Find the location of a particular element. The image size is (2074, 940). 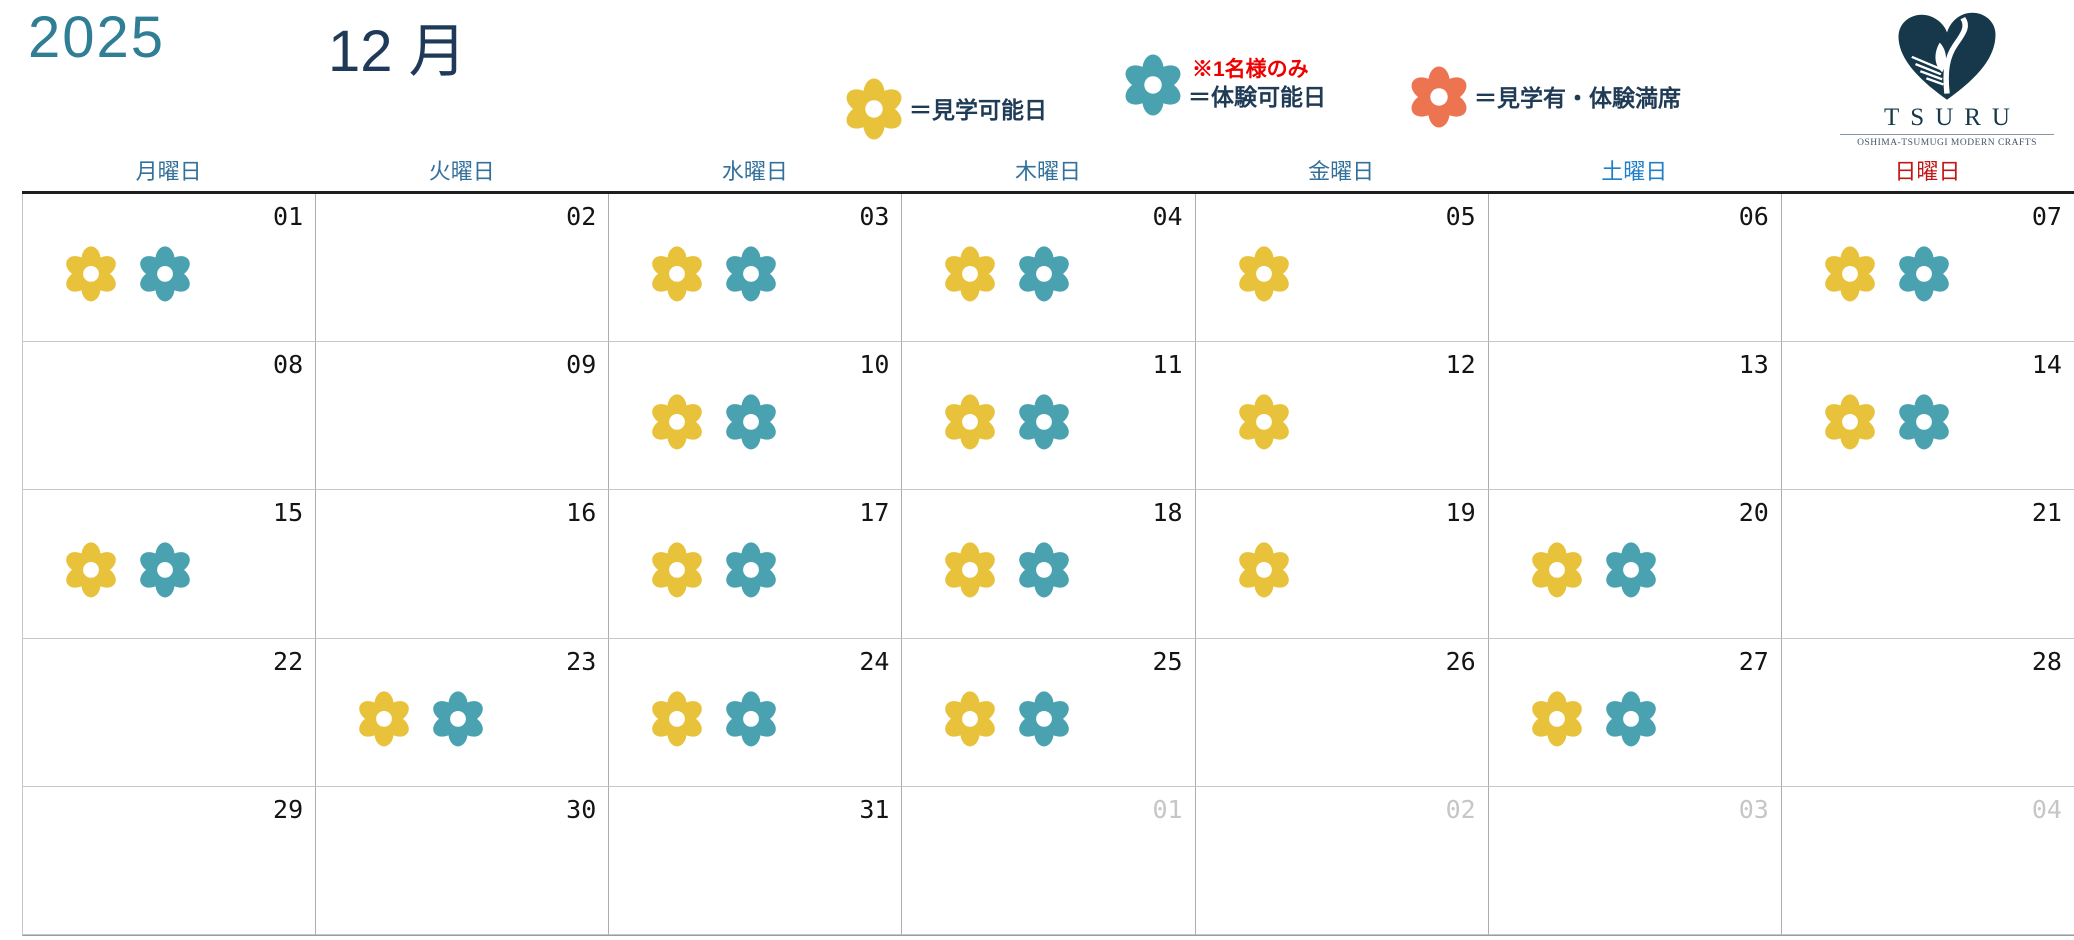

day-number: 31 is located at coordinates (874, 809).